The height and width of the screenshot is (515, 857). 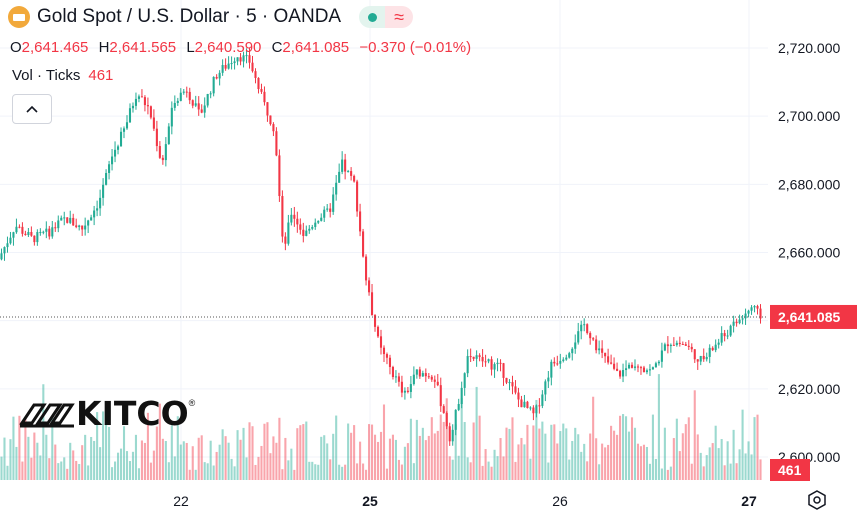 I want to click on volume-tag-text: 461, so click(x=790, y=470).